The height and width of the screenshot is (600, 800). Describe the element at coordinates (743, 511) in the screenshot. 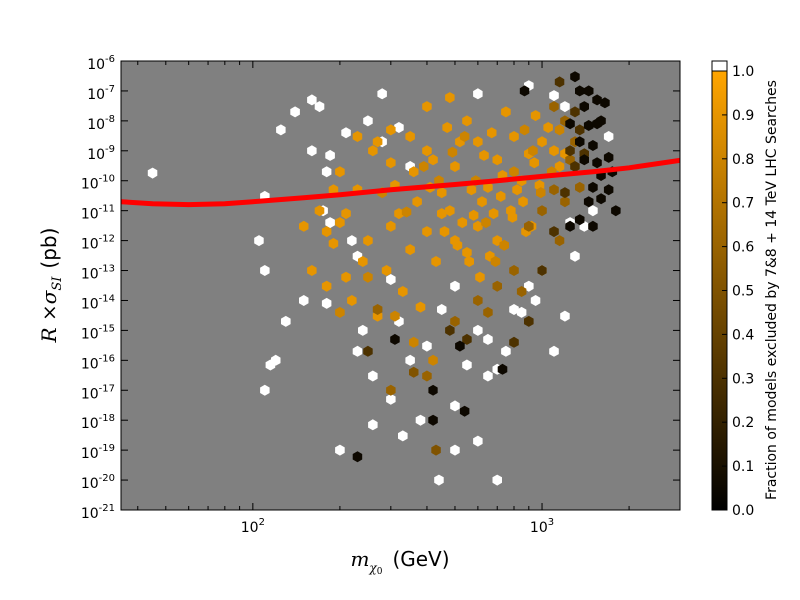

I see `colorbar-tick-label: 0.0` at that location.